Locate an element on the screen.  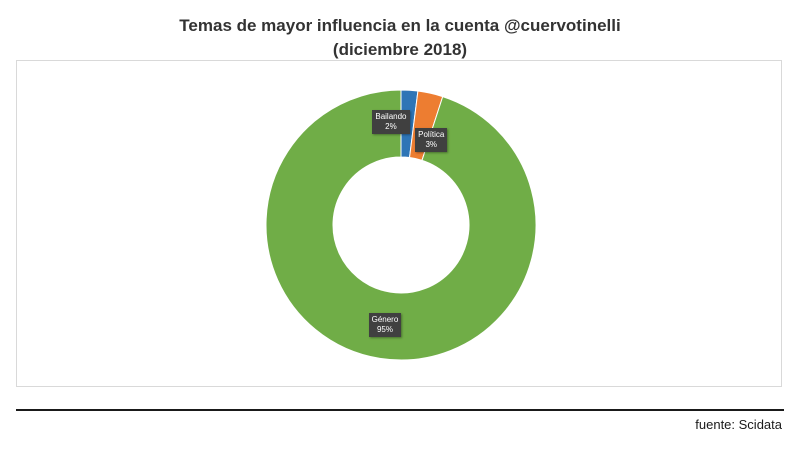
data-label-value: 3% is located at coordinates (431, 144).